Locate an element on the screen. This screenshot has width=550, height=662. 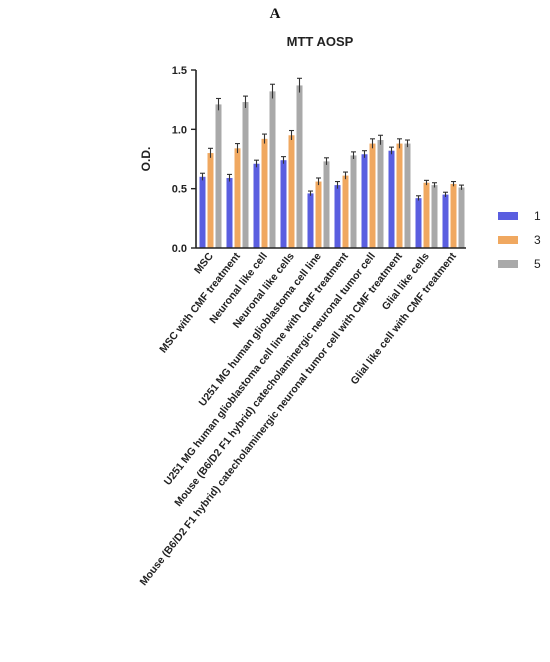
y-axis-label: O.D. is located at coordinates (146, 159).